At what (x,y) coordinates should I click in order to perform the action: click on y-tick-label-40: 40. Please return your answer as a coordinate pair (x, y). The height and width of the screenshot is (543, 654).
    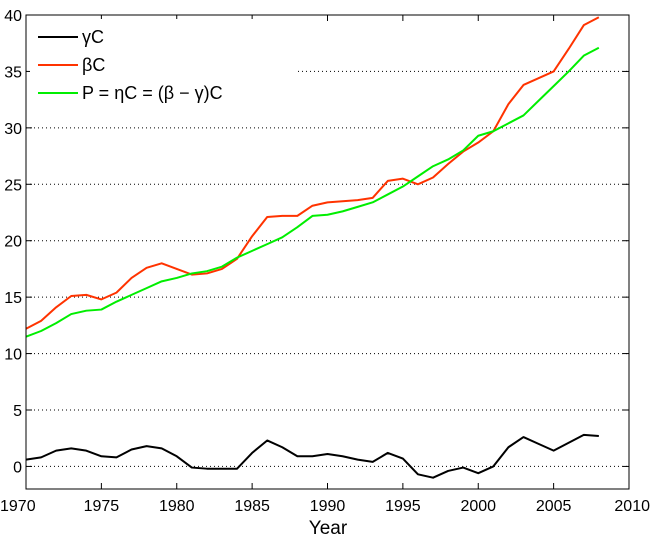
    Looking at the image, I should click on (13, 16).